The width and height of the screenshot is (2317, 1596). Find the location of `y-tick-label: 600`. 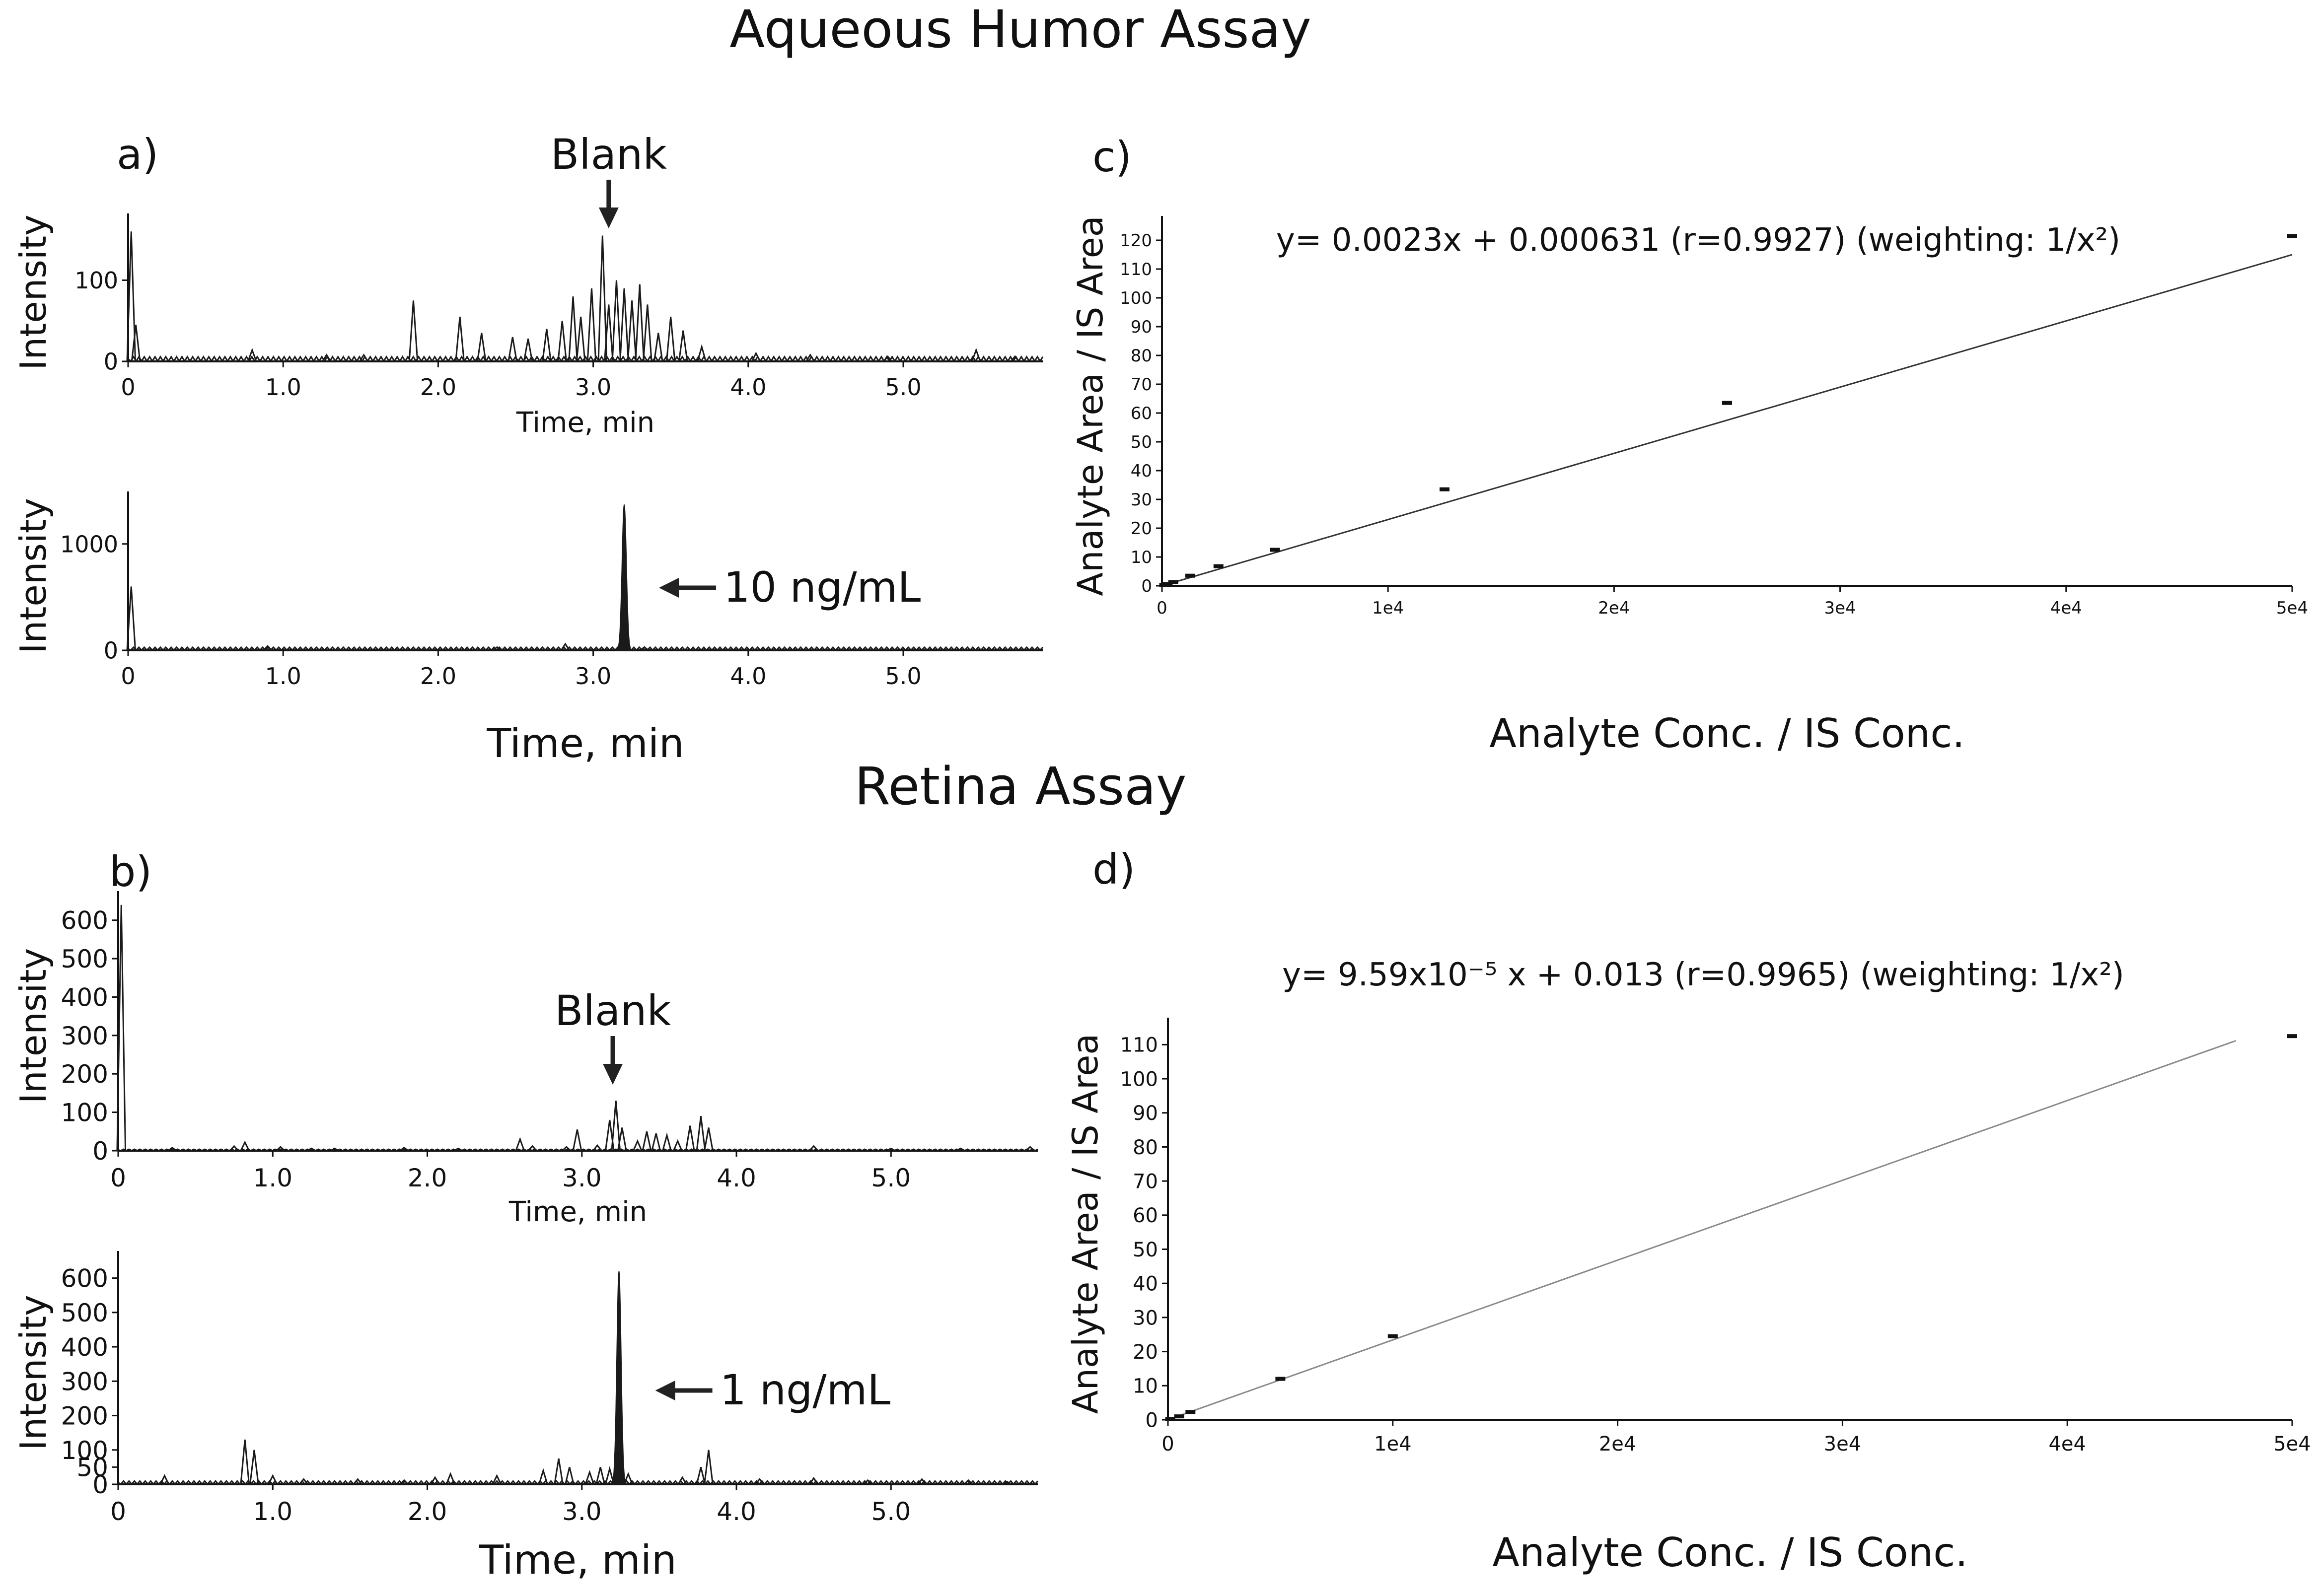

y-tick-label: 600 is located at coordinates (85, 1278).